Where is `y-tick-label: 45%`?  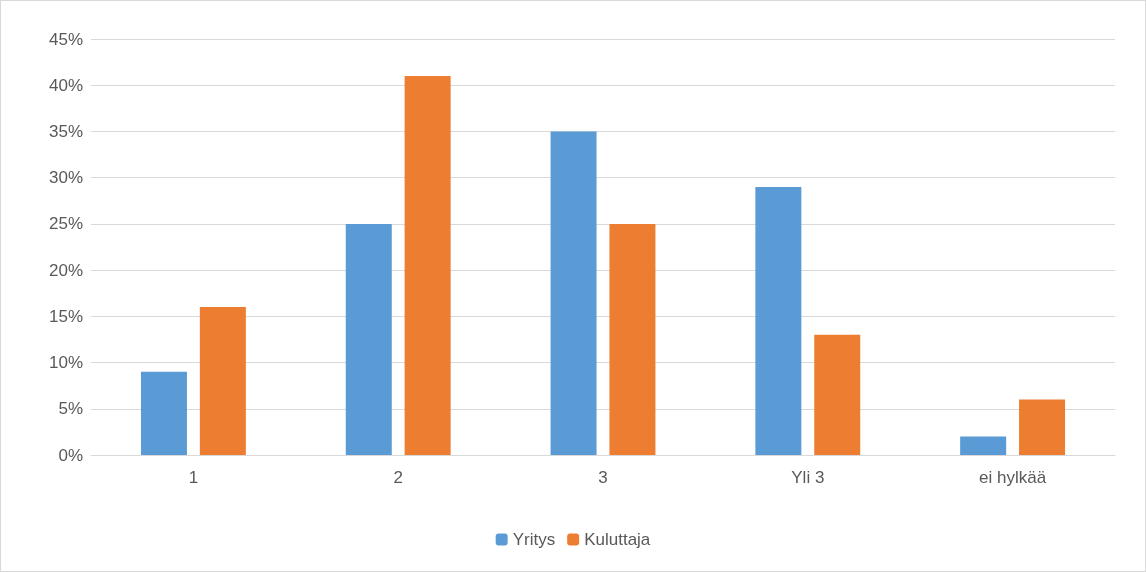
y-tick-label: 45% is located at coordinates (65, 39).